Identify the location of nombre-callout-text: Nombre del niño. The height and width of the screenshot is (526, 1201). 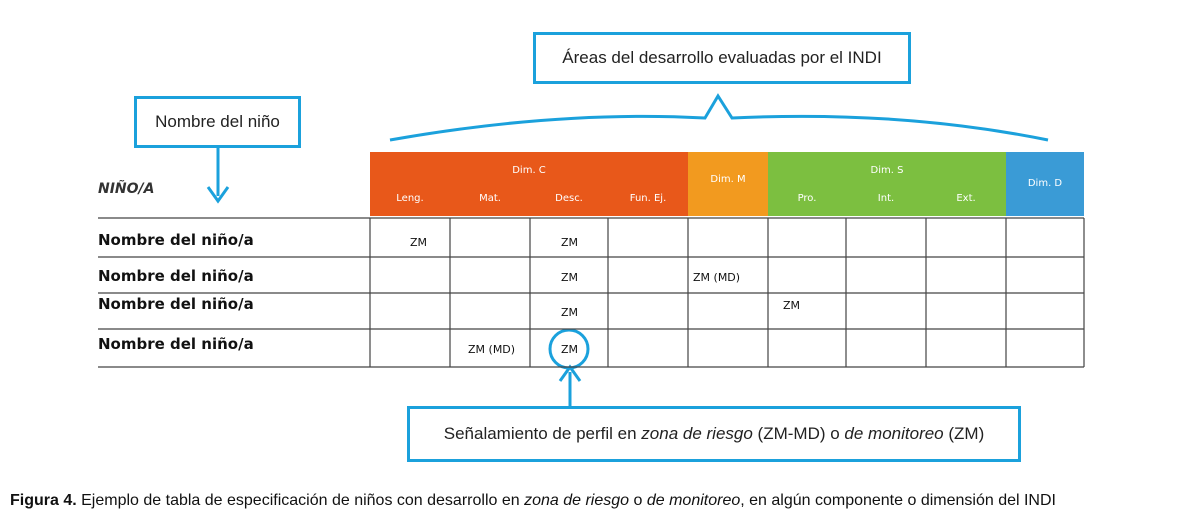
(217, 121).